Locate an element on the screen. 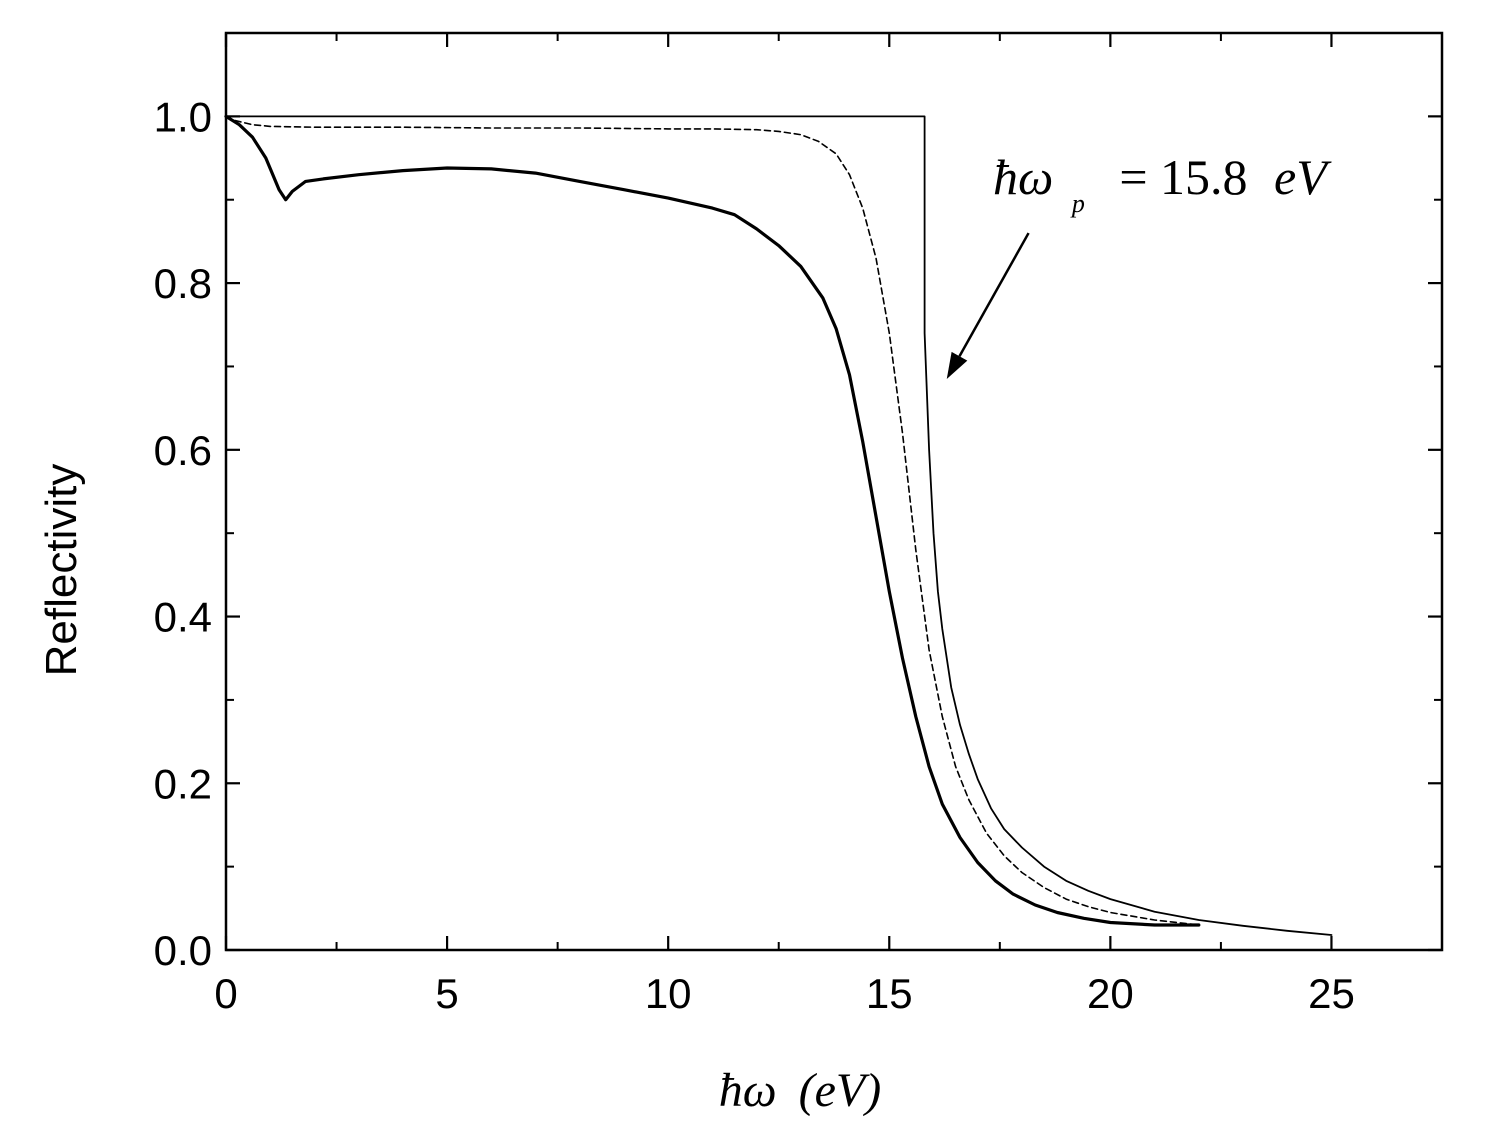 This screenshot has height=1141, width=1490. x-axis-title: ħω (eV) is located at coordinates (800, 1090).